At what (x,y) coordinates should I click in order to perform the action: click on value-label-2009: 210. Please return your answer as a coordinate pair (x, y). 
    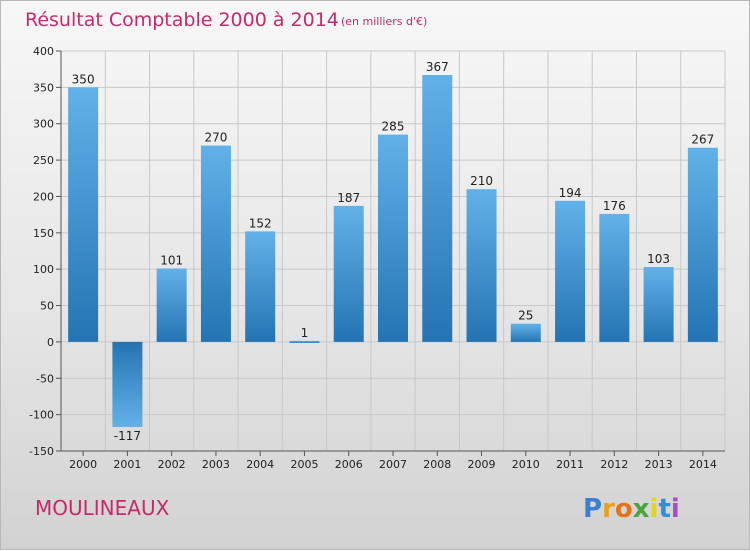
    Looking at the image, I should click on (481, 181).